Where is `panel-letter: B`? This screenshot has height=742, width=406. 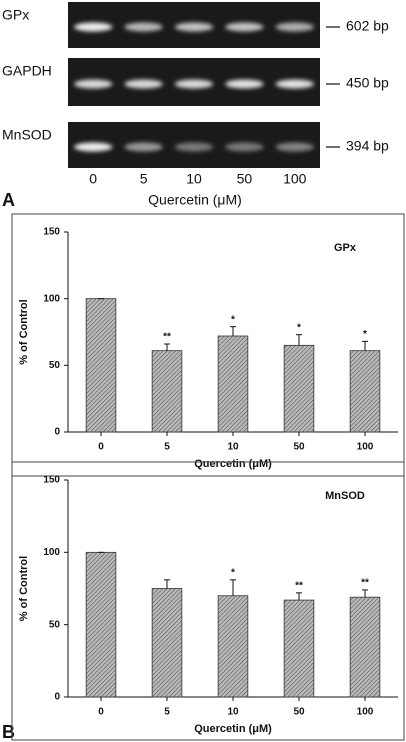
panel-letter: B is located at coordinates (8, 732).